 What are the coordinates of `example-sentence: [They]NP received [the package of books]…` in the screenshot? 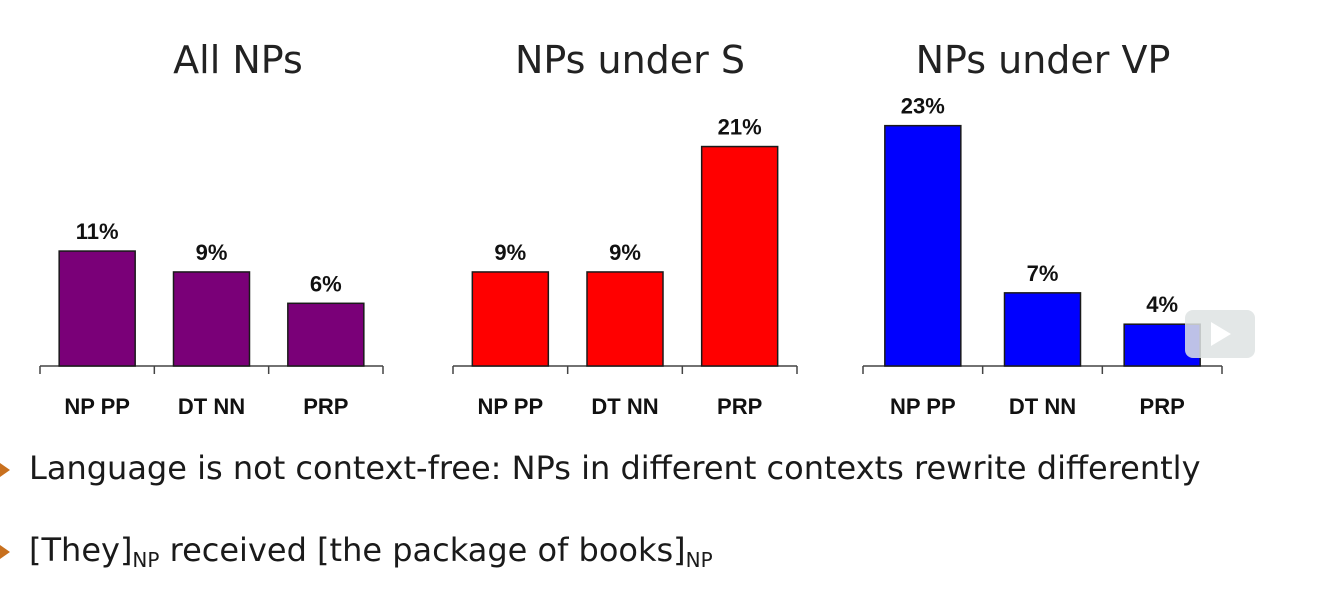 It's located at (371, 551).